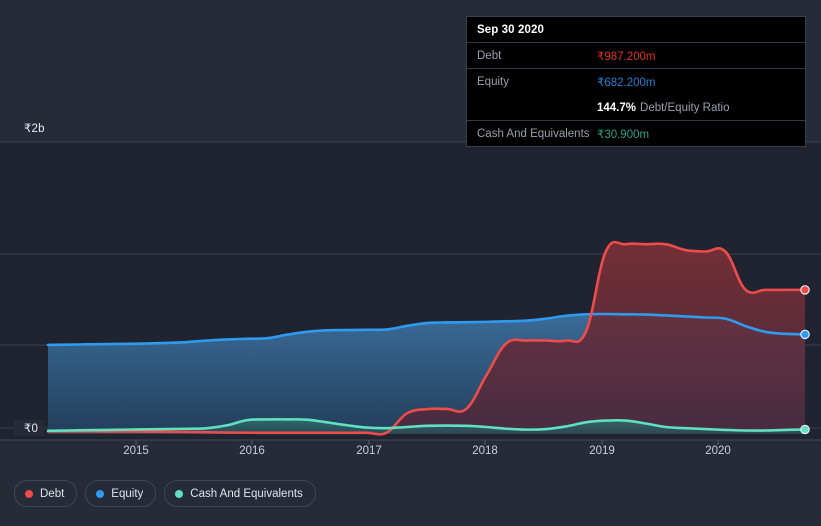 The image size is (821, 526). Describe the element at coordinates (533, 133) in the screenshot. I see `tooltip-label-cash: Cash And Equivalents` at that location.